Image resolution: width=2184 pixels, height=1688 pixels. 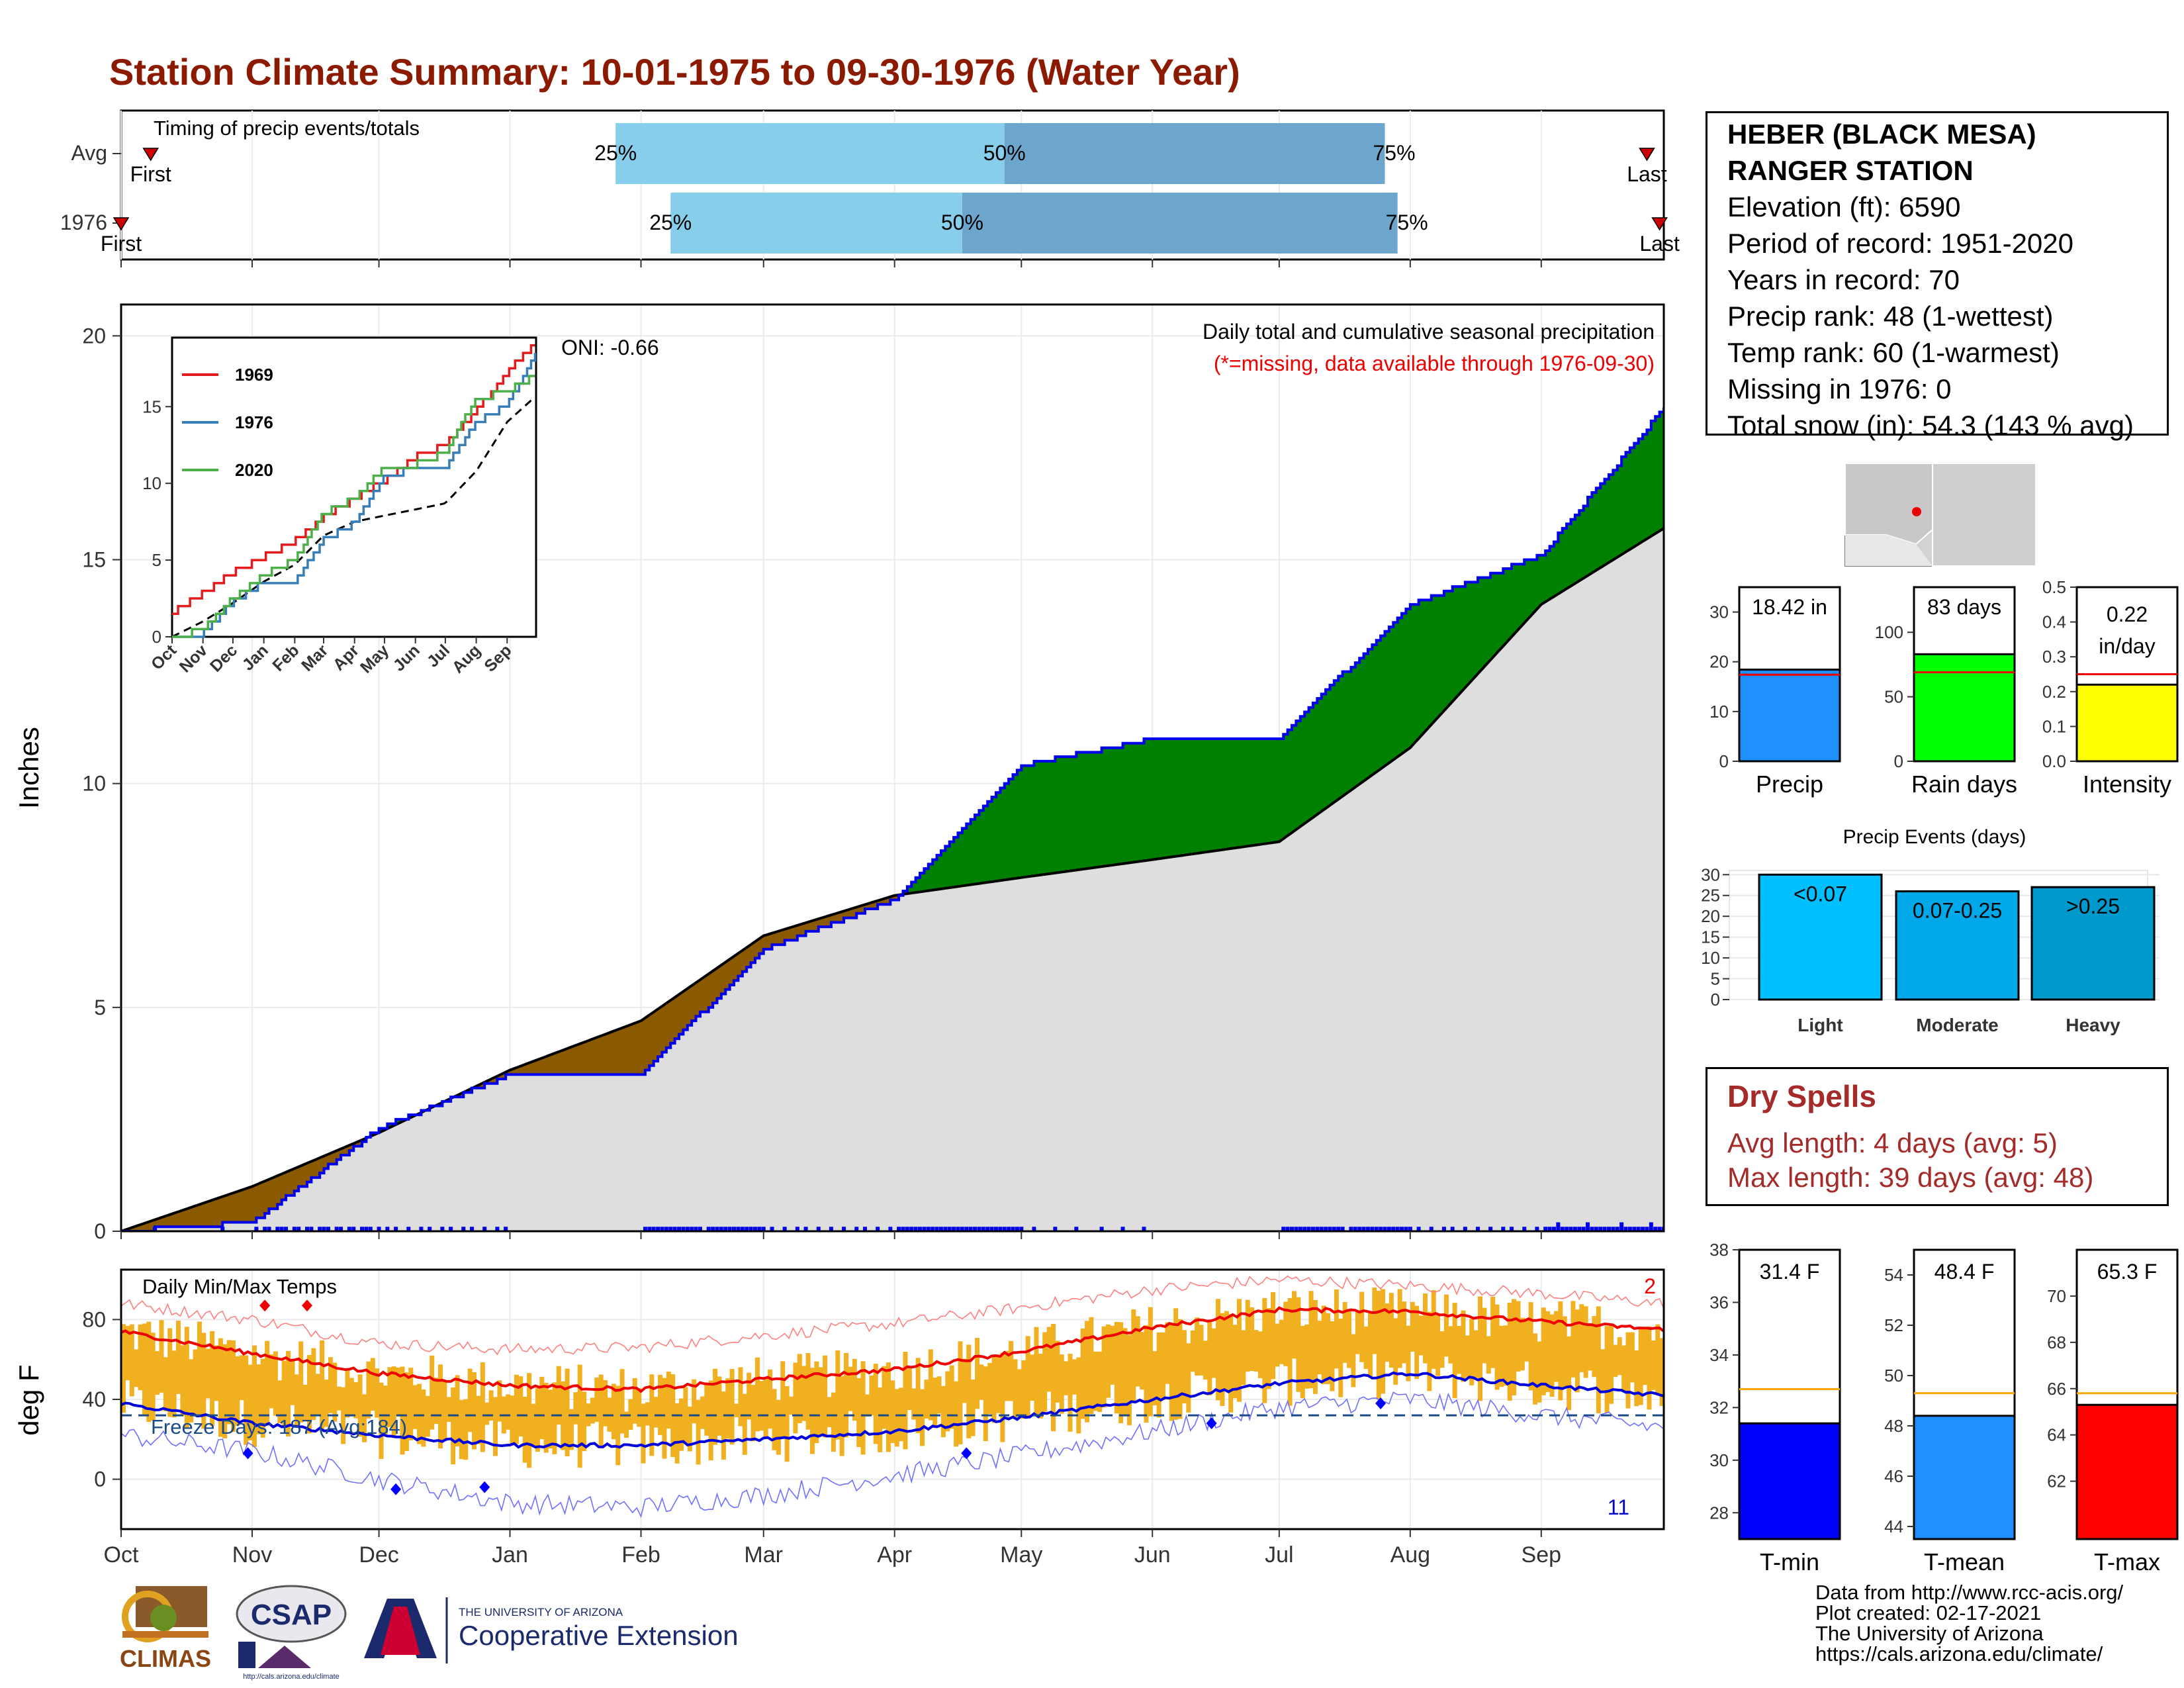 I want to click on climas-logo: CLIMAS, so click(x=165, y=1630).